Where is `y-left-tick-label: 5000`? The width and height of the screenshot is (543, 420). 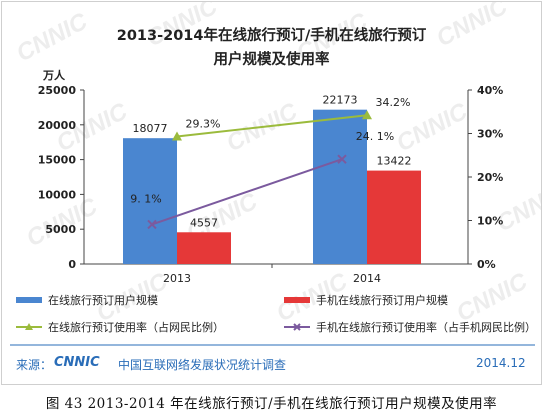
y-left-tick-label: 5000 is located at coordinates (60, 229).